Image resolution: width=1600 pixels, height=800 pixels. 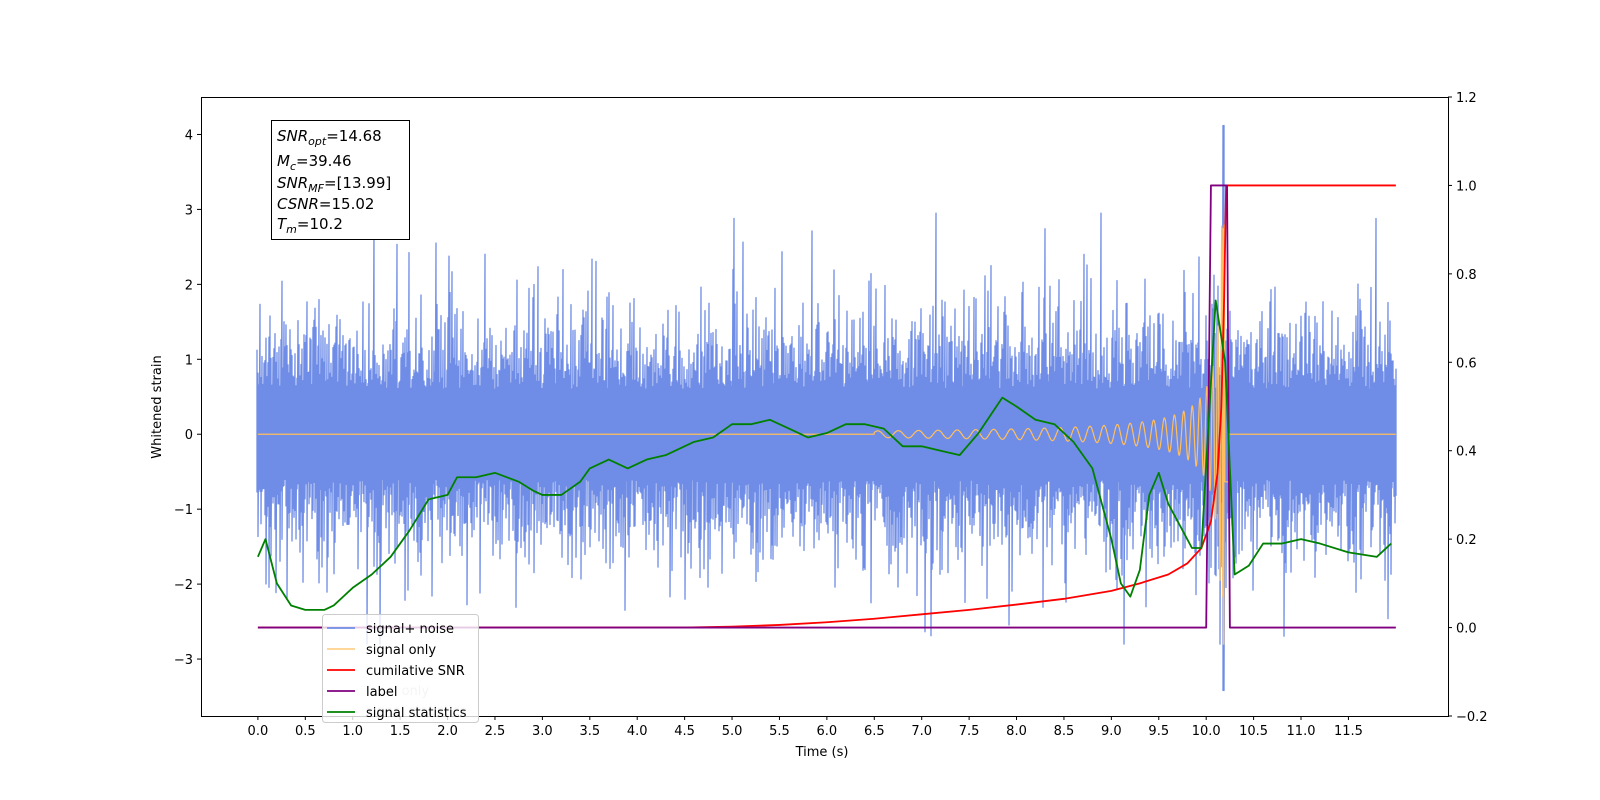 What do you see at coordinates (1253, 731) in the screenshot?
I see `x-tick-label: 10.5` at bounding box center [1253, 731].